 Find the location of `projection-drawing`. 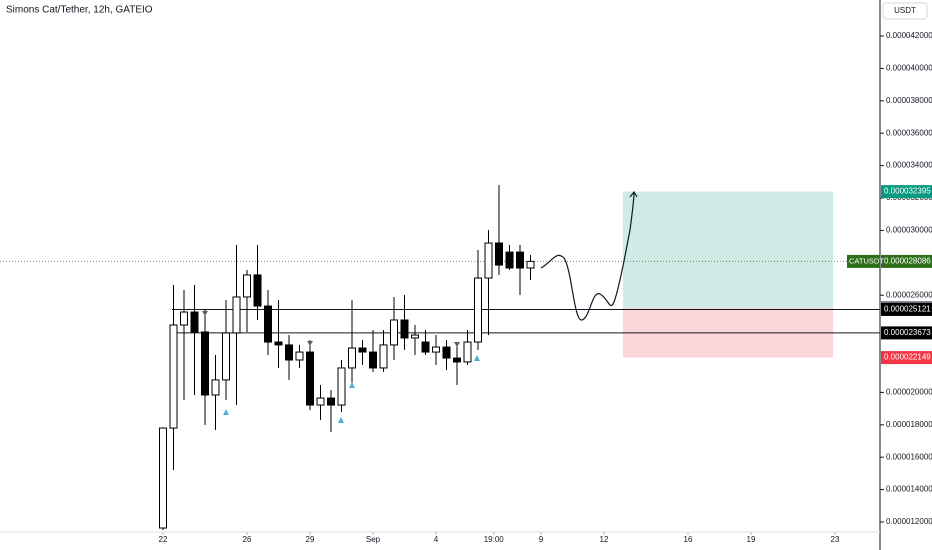

projection-drawing is located at coordinates (589, 255).